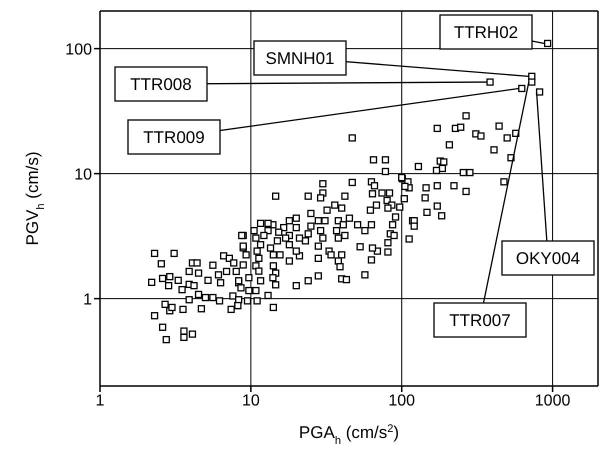 This screenshot has height=467, width=602. What do you see at coordinates (83, 175) in the screenshot?
I see `y-tick-label: 10` at bounding box center [83, 175].